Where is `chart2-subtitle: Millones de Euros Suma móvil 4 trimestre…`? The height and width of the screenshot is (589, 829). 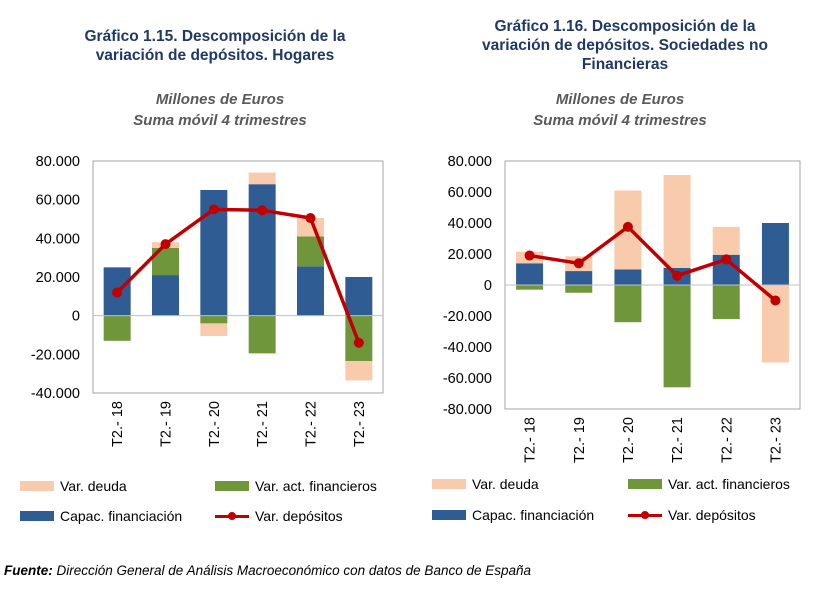
chart2-subtitle: Millones de Euros Suma móvil 4 trimestre… is located at coordinates (620, 110).